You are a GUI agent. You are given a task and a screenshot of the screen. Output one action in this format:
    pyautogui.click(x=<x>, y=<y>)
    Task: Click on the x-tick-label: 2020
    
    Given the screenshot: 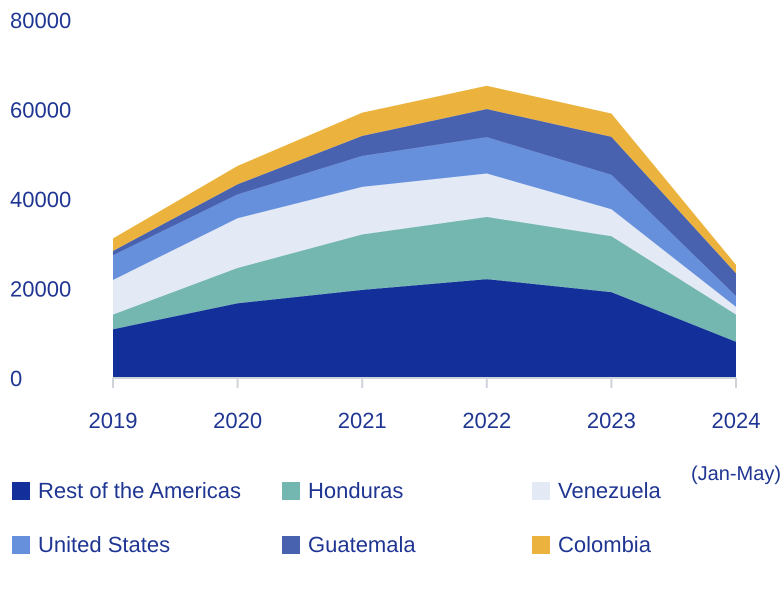 What is the action you would take?
    pyautogui.click(x=237, y=420)
    